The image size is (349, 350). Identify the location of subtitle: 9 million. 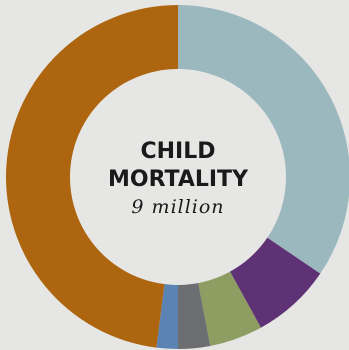
(177, 207).